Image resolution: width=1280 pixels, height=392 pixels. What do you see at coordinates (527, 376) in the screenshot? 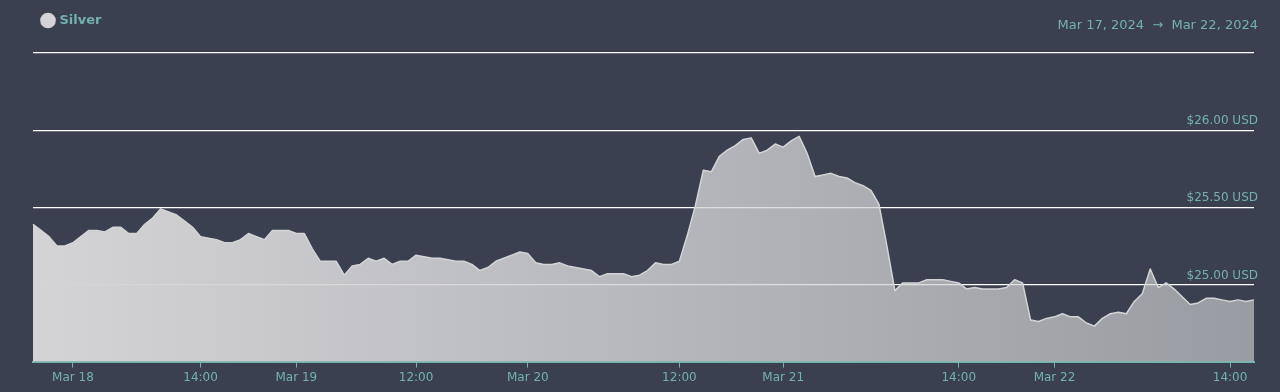
I see `x-tick-label: Mar 20` at bounding box center [527, 376].